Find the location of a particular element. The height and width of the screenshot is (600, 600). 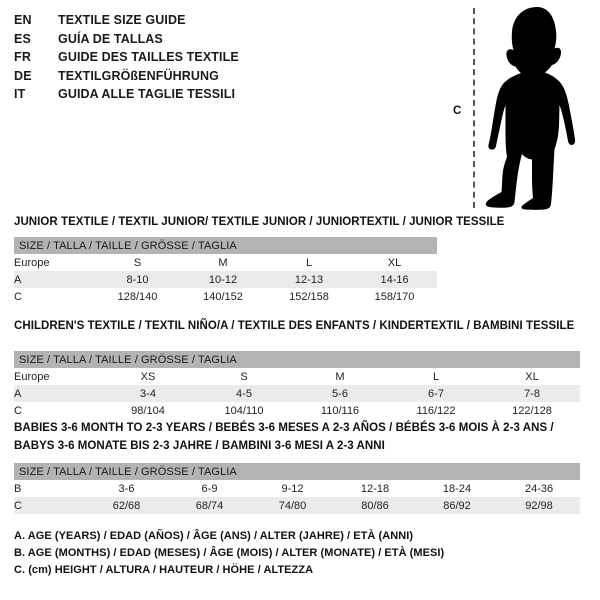

row-cell: 62/68 is located at coordinates (126, 505).